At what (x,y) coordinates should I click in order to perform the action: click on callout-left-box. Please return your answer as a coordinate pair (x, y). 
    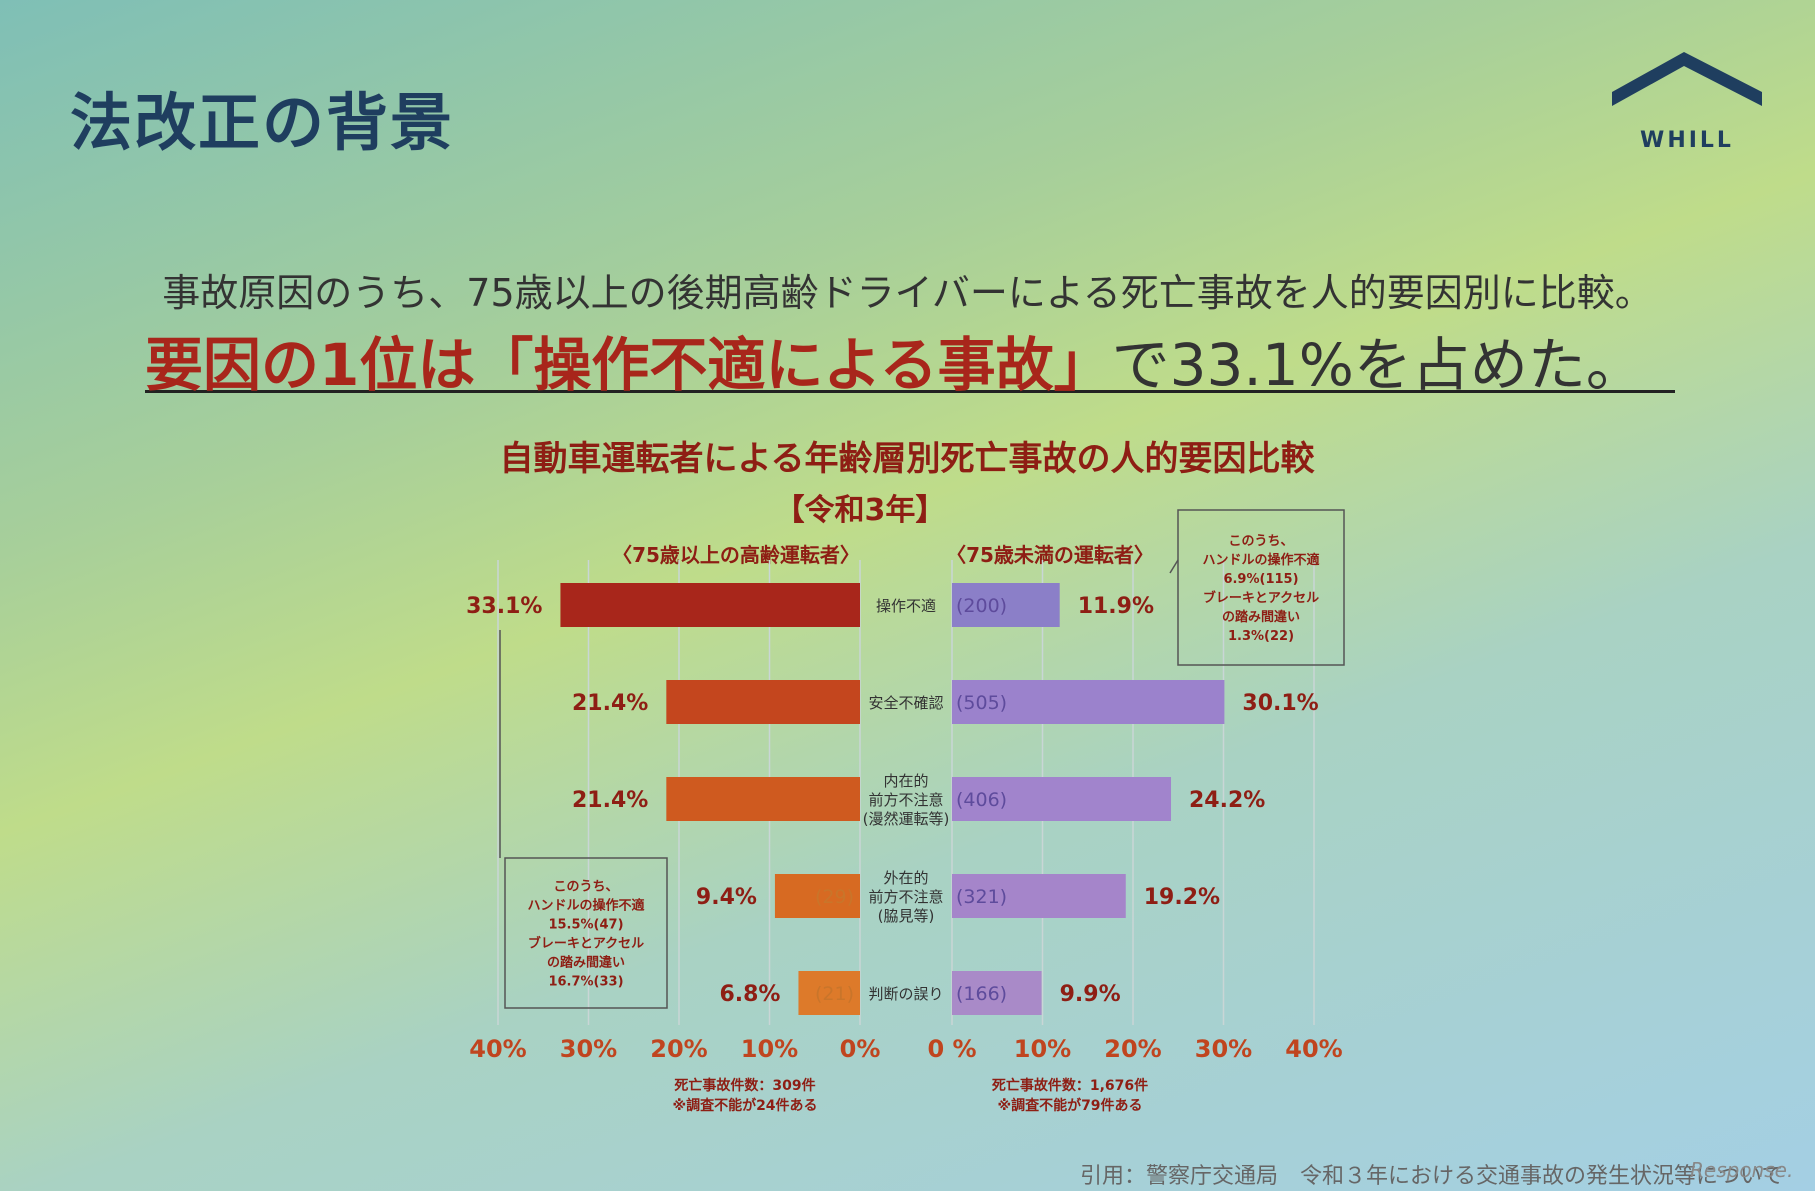
    Looking at the image, I should click on (586, 933).